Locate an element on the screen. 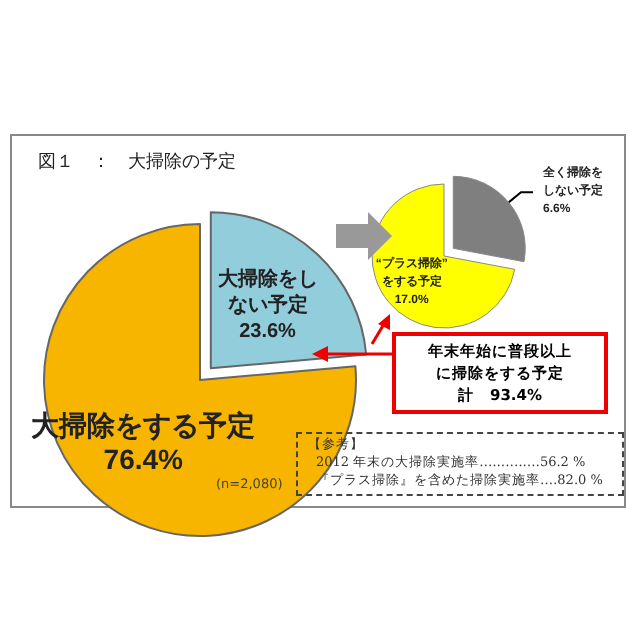 The width and height of the screenshot is (640, 640). data-label: 23.6% is located at coordinates (268, 332).